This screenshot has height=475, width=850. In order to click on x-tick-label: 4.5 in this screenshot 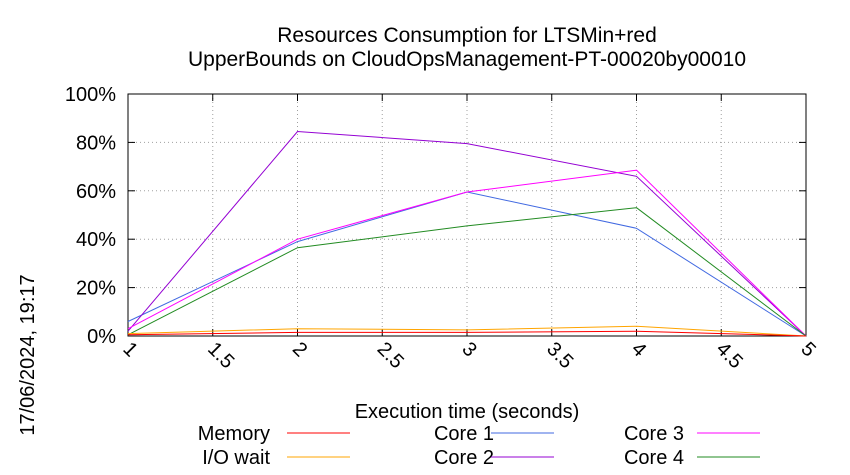, I will do `click(729, 355)`.